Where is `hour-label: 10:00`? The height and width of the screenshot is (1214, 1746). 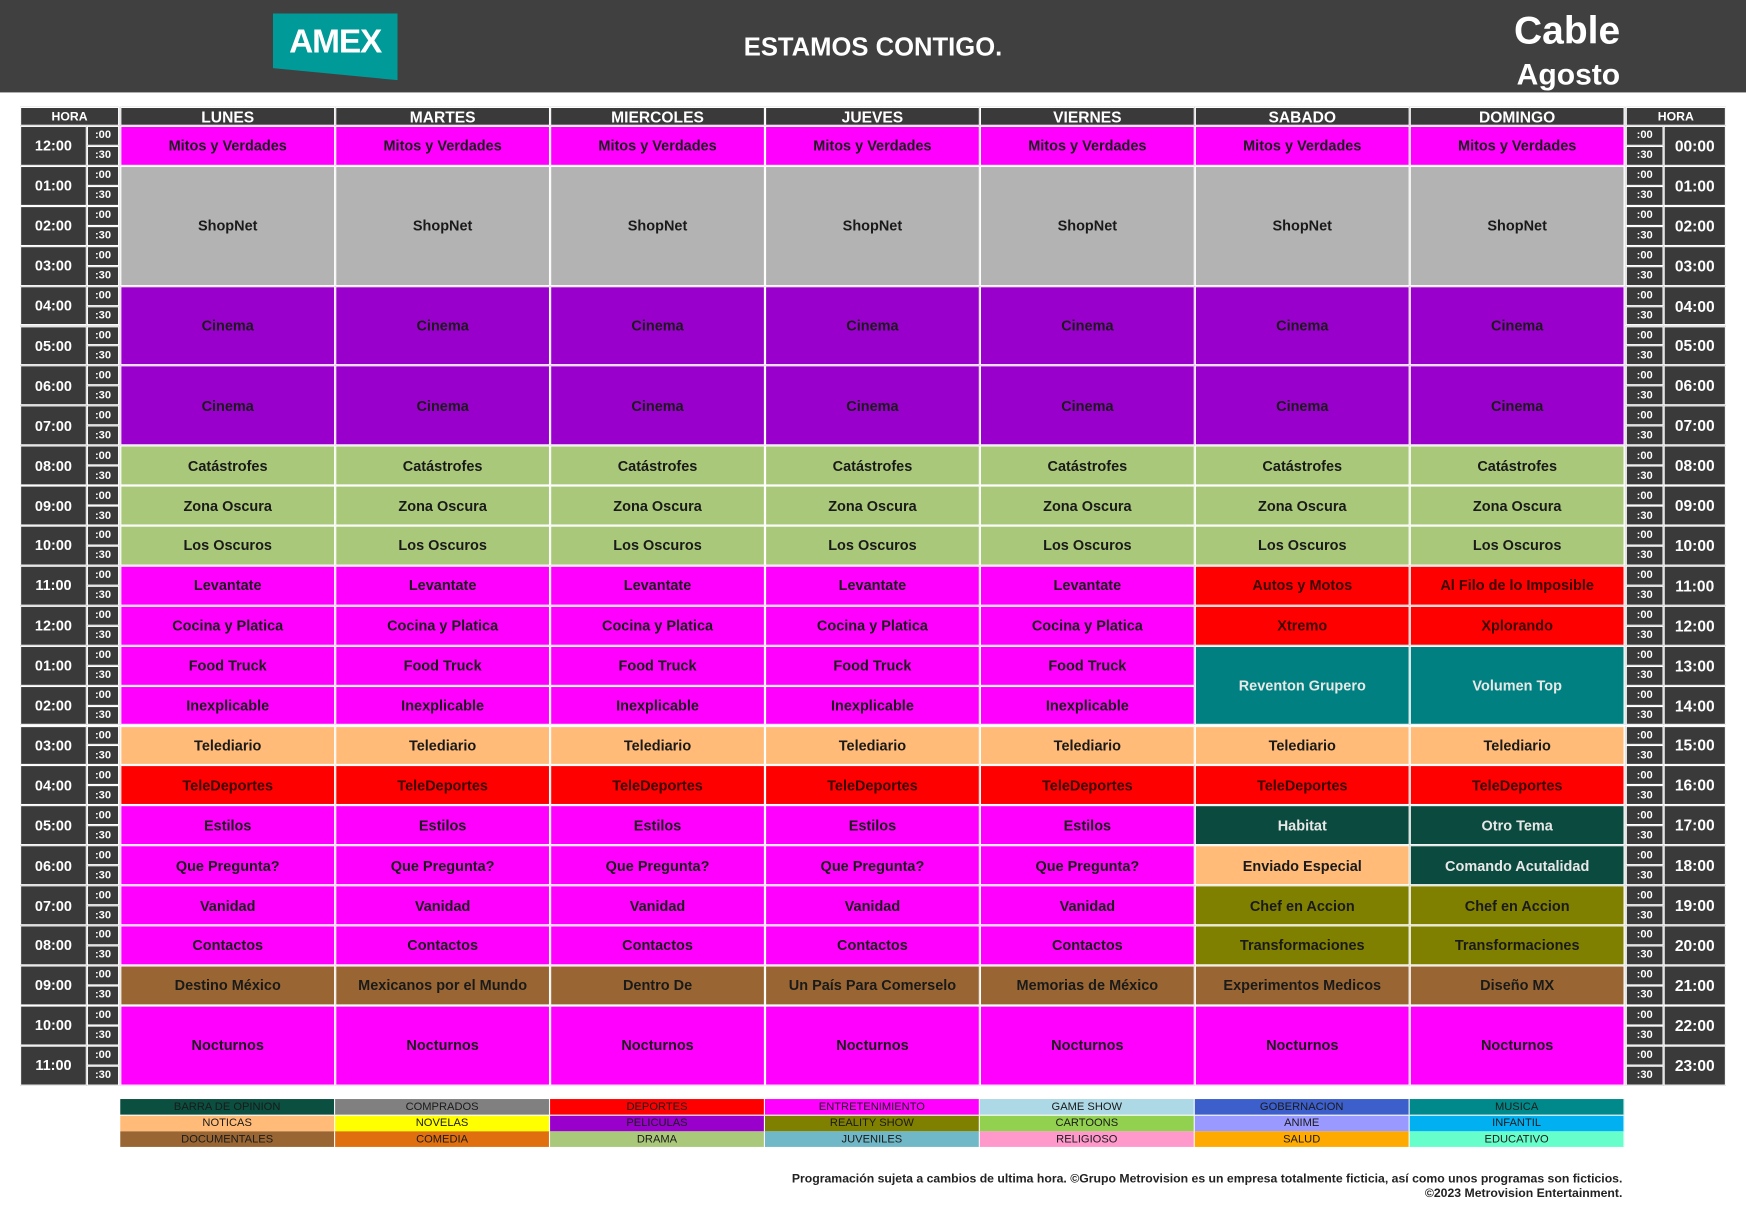 hour-label: 10:00 is located at coordinates (1694, 545).